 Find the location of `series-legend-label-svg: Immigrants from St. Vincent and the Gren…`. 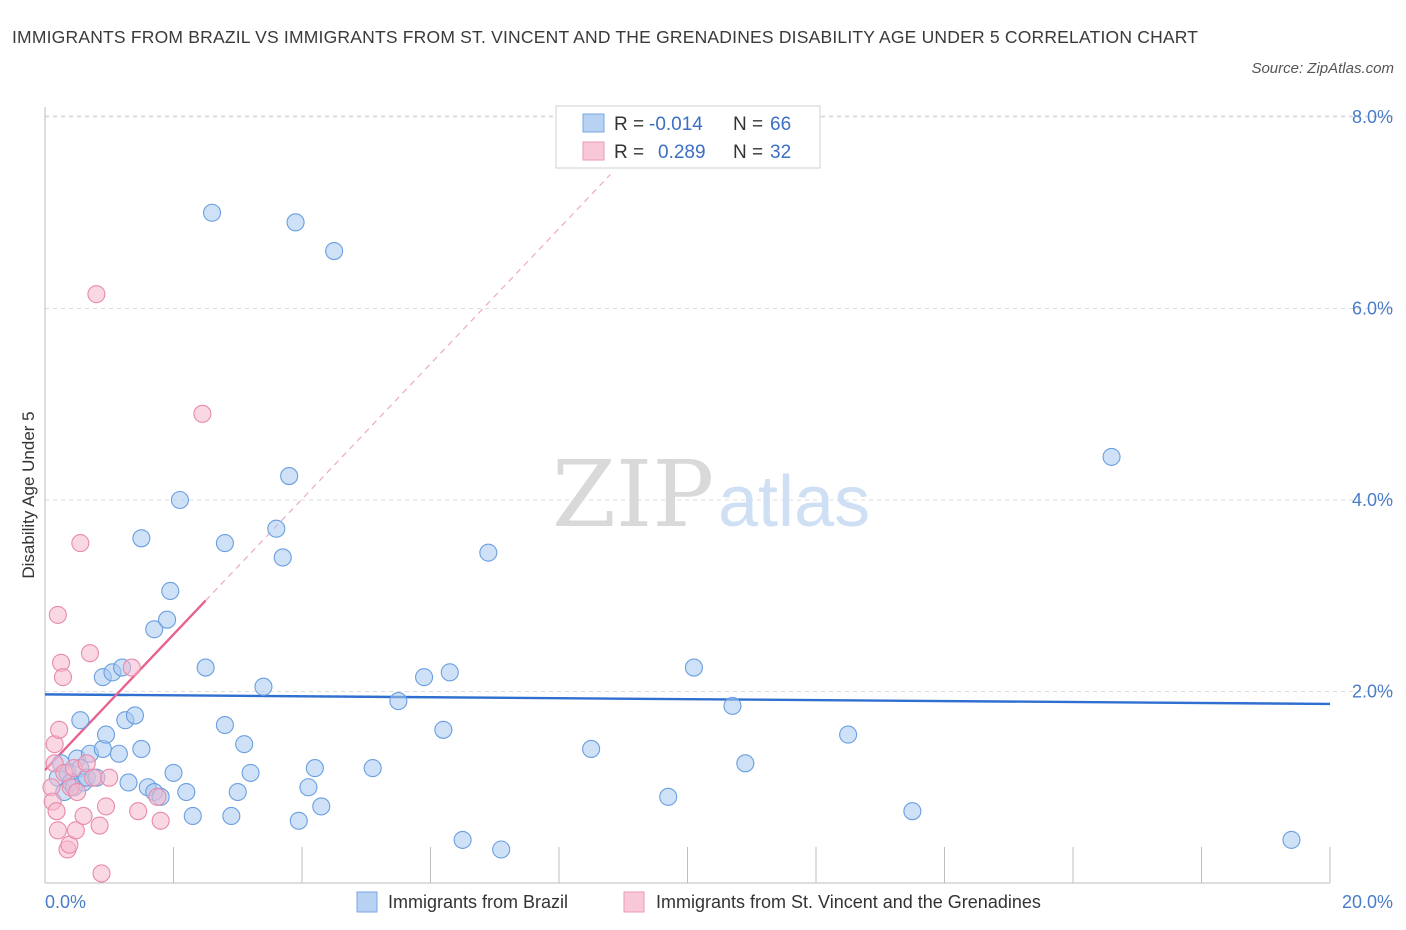

series-legend-label-svg: Immigrants from St. Vincent and the Gren… is located at coordinates (848, 902).